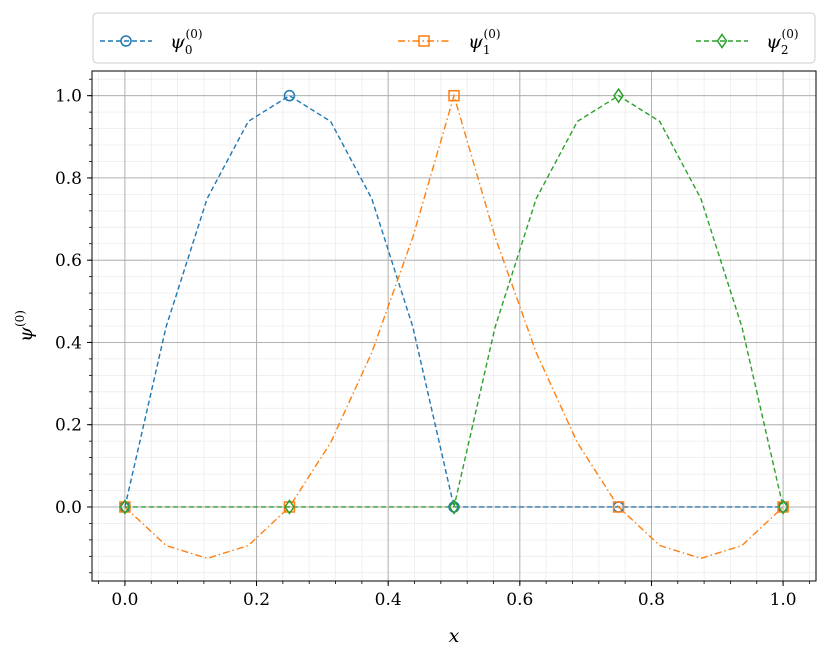 The image size is (830, 661). I want to click on legend-label: ψ2(0), so click(782, 42).